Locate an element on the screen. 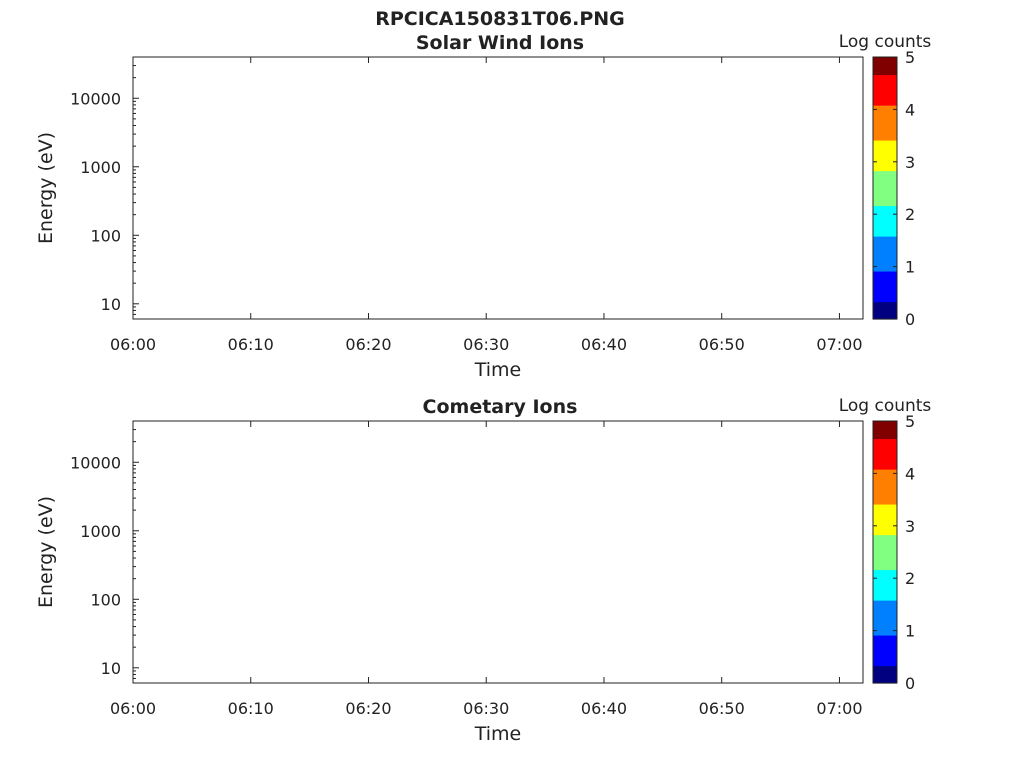  colorbar-tick-label: 3 is located at coordinates (910, 162).